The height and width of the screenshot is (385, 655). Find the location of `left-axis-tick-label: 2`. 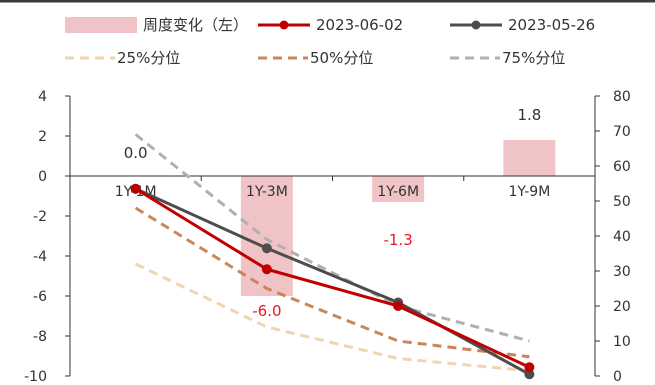

left-axis-tick-label: 2 is located at coordinates (42, 137).